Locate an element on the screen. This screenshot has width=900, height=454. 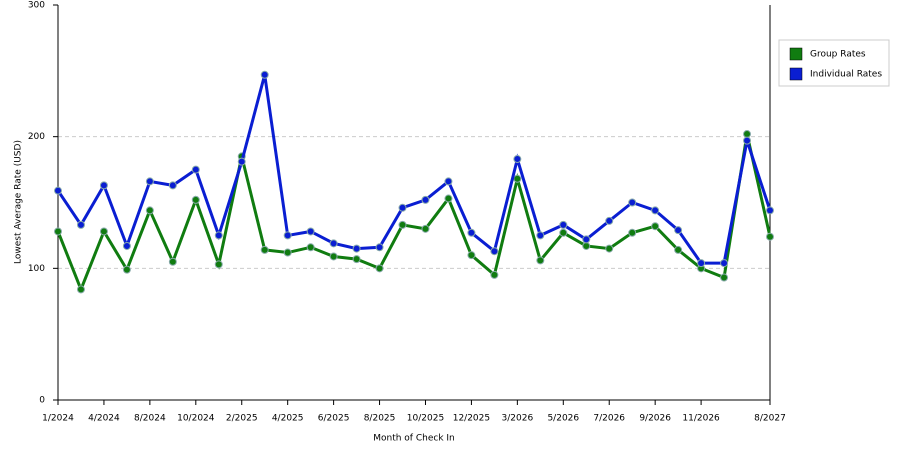
x-tick-label: 3/2026 is located at coordinates (518, 419).